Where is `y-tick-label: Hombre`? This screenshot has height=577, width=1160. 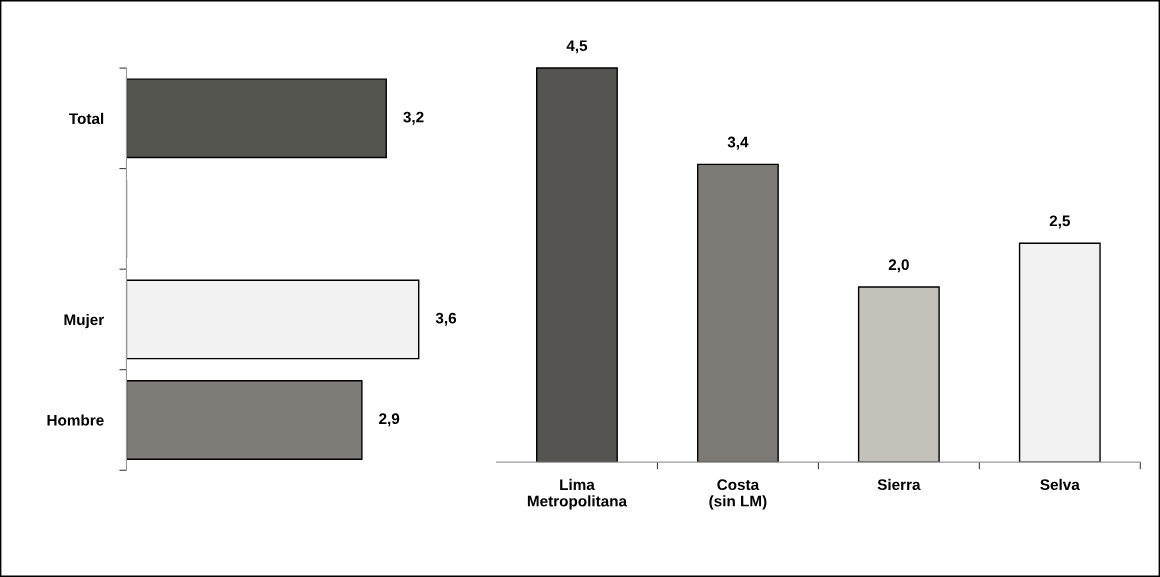 y-tick-label: Hombre is located at coordinates (75, 420).